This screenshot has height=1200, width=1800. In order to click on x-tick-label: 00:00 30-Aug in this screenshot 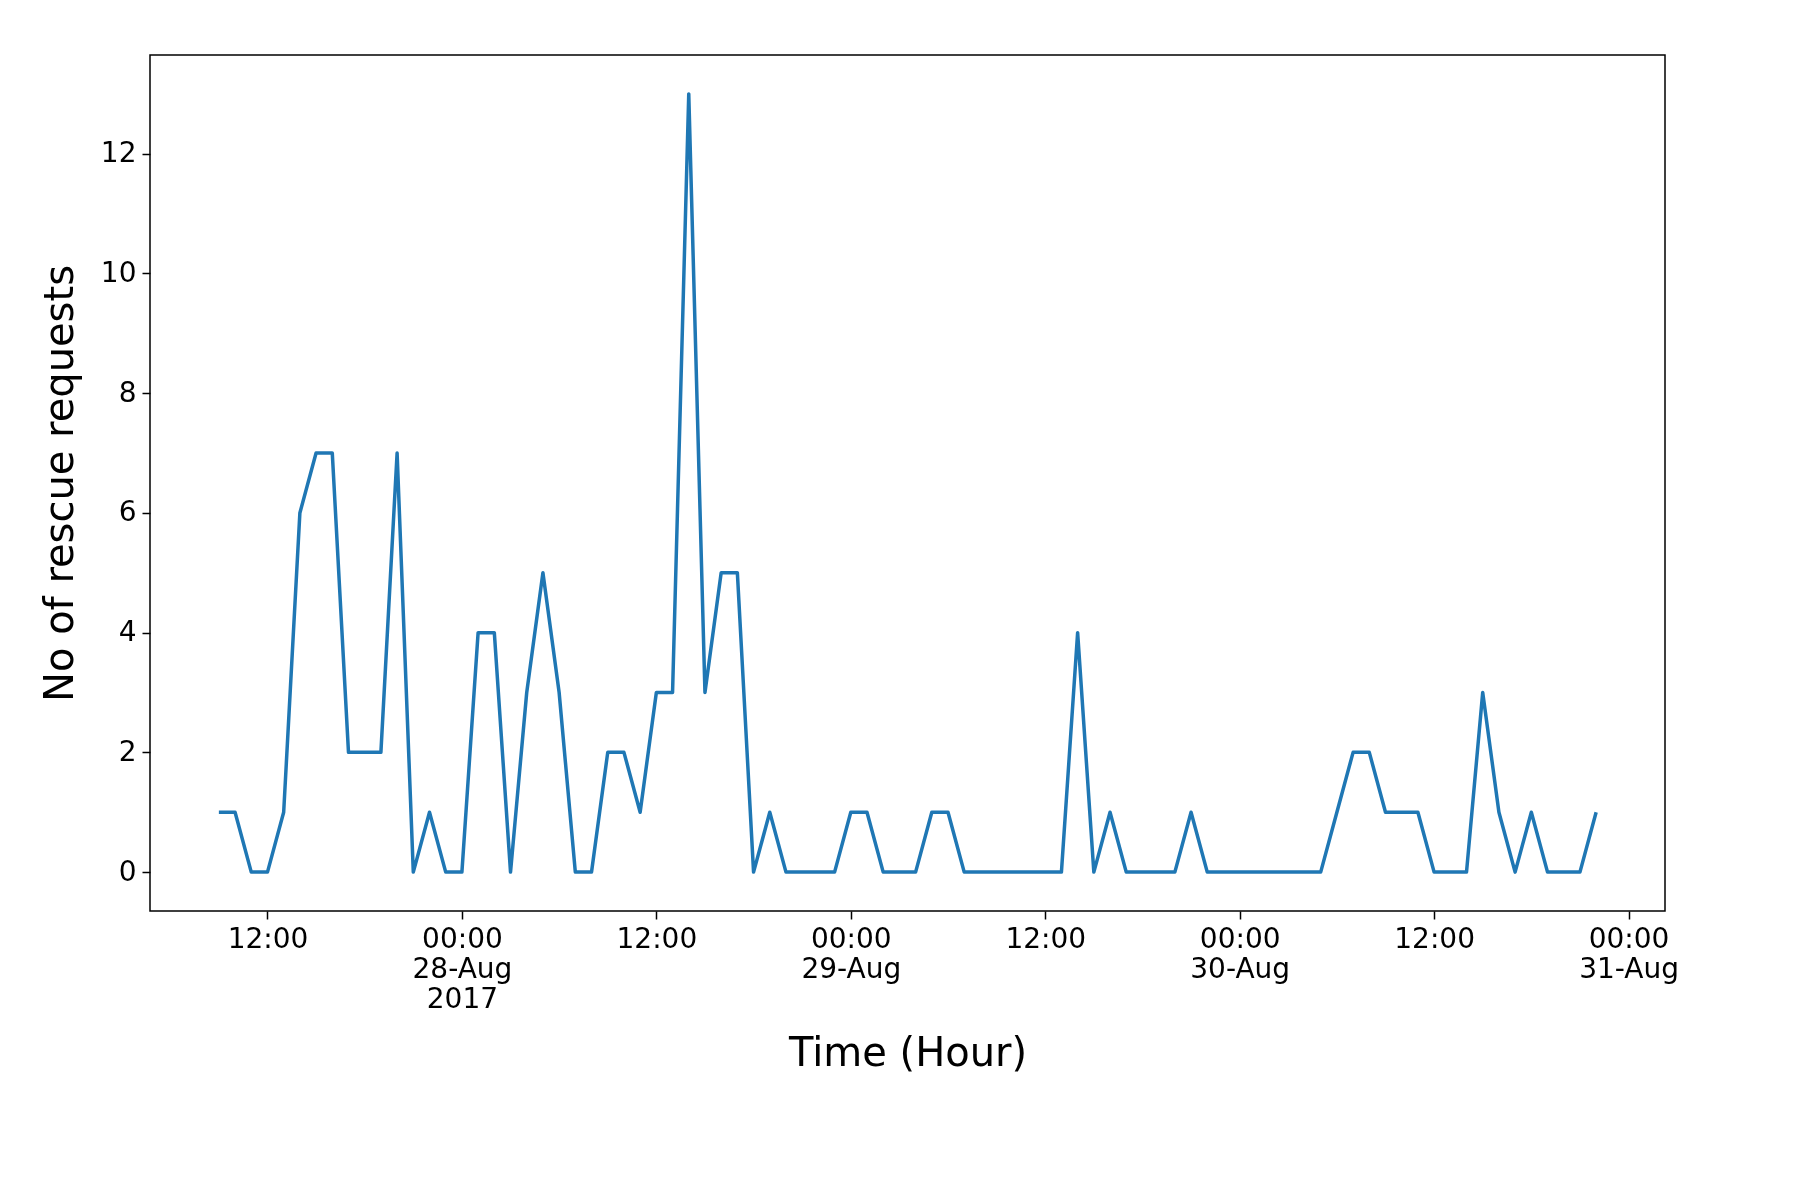, I will do `click(1240, 953)`.